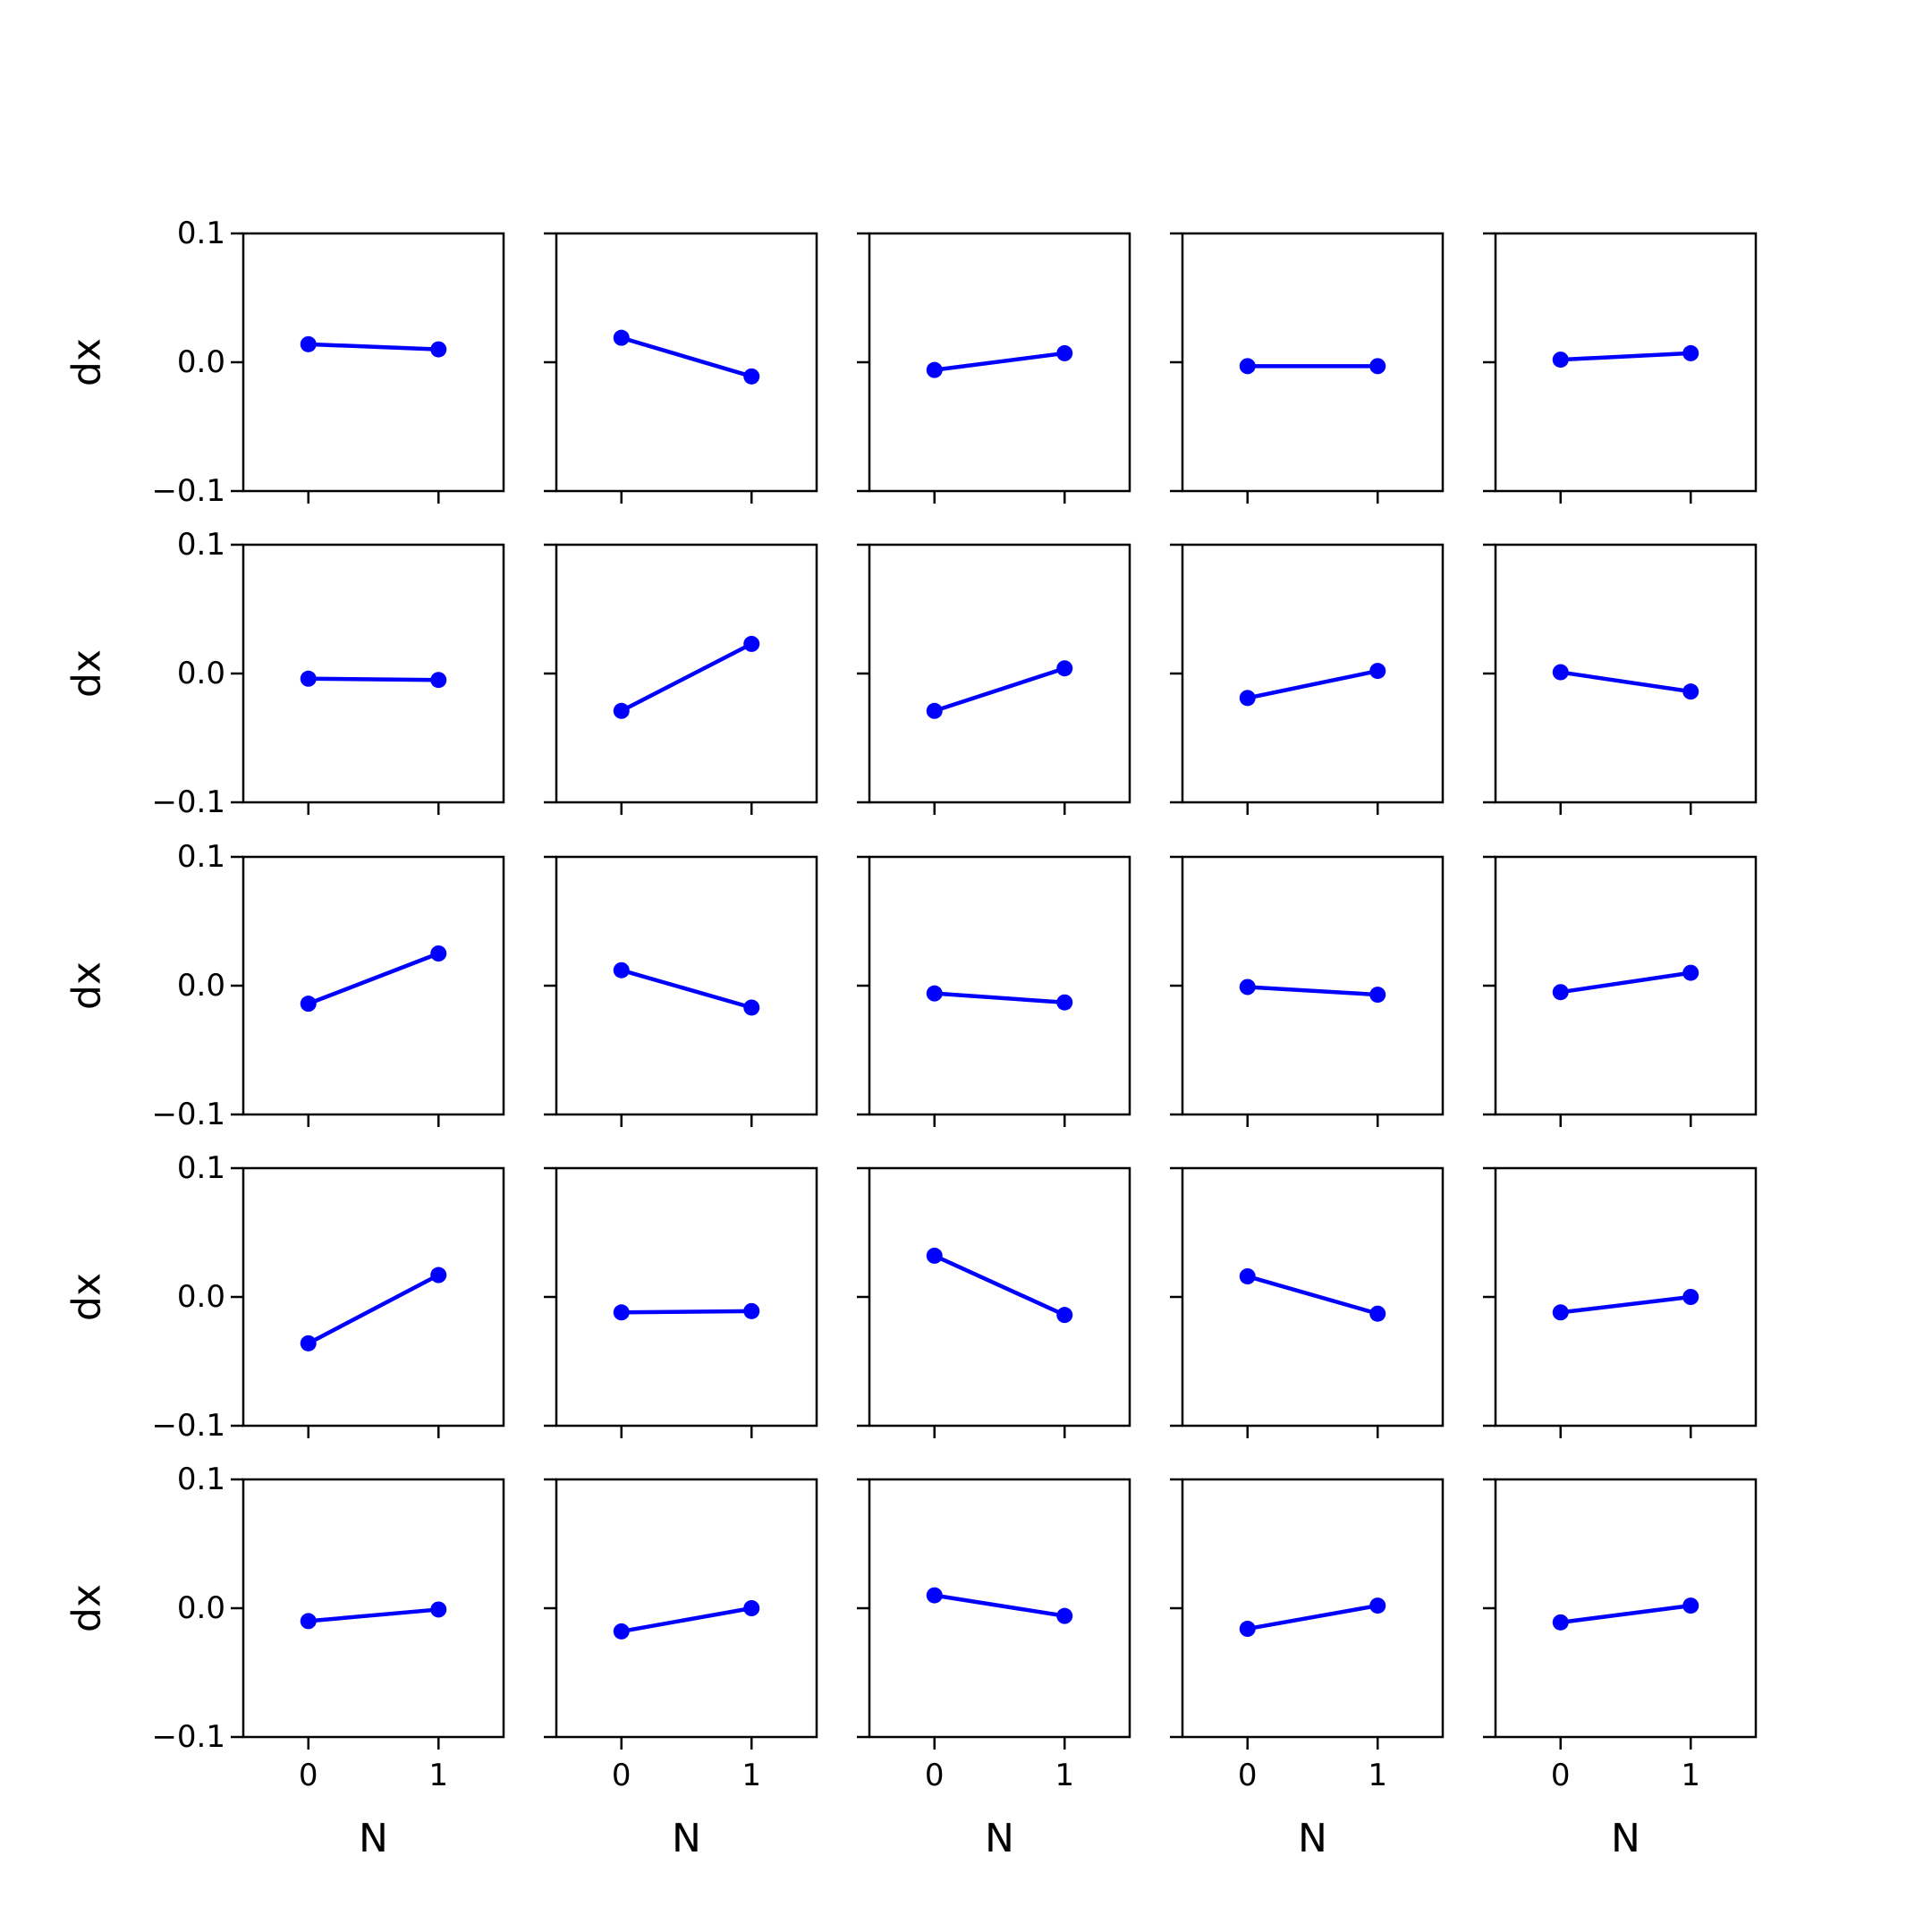 The height and width of the screenshot is (1932, 1932). I want to click on subplot-r1-c3, so click(994, 368).